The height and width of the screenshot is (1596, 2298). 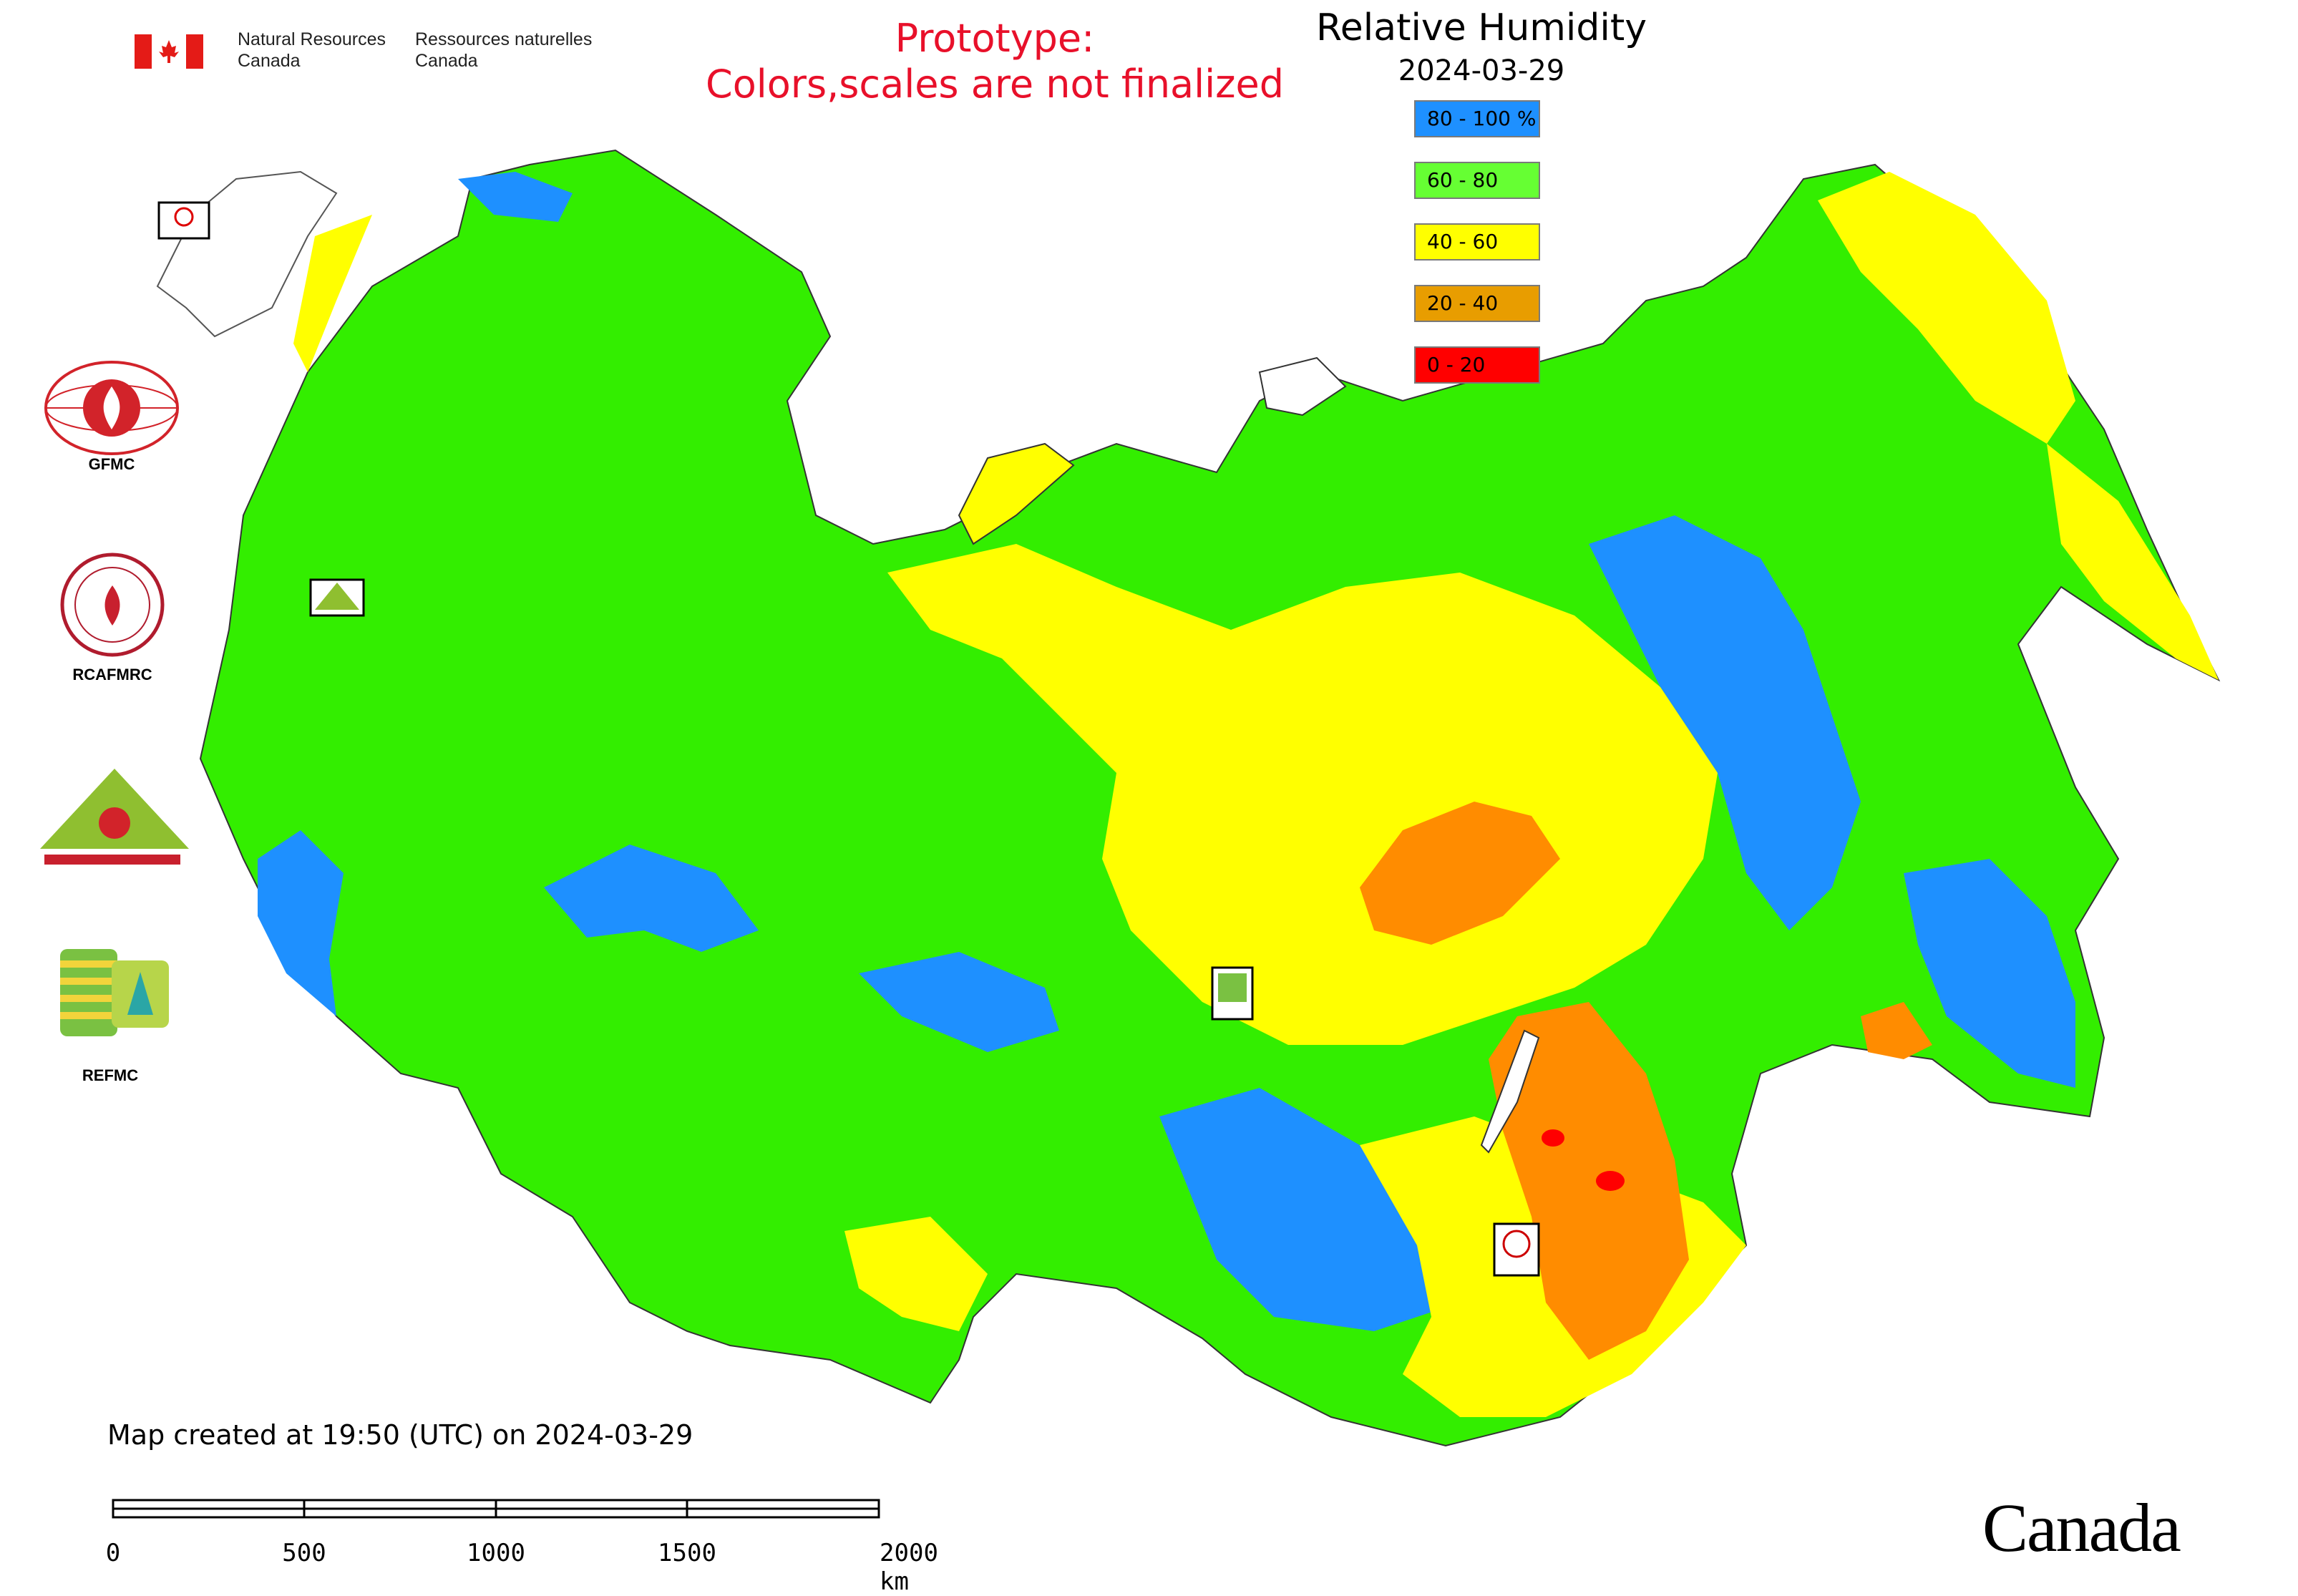 I want to click on legend-item-20-40: 20 - 40, so click(x=1477, y=304).